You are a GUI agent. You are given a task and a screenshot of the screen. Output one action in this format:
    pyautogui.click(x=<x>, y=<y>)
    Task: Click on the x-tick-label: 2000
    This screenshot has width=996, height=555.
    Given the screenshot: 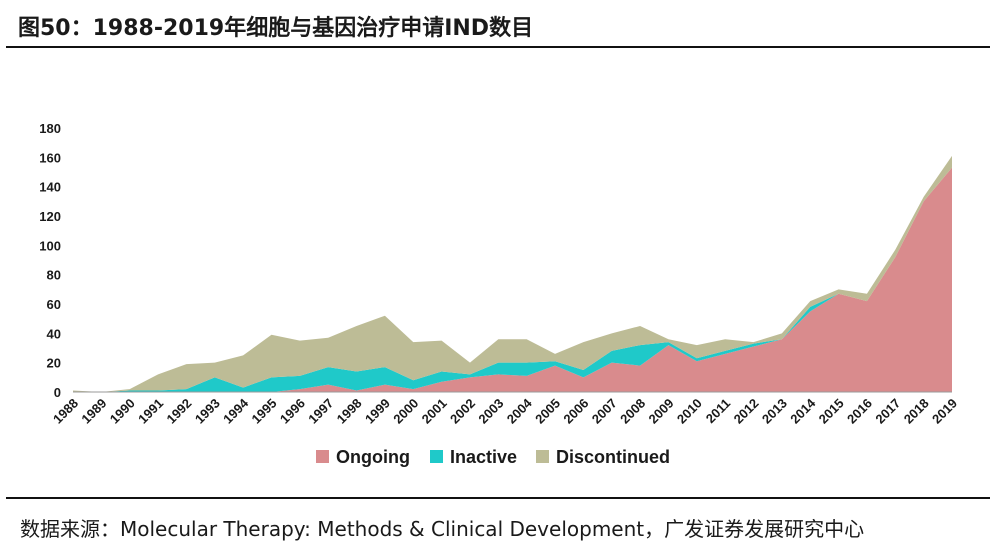 What is the action you would take?
    pyautogui.click(x=405, y=411)
    